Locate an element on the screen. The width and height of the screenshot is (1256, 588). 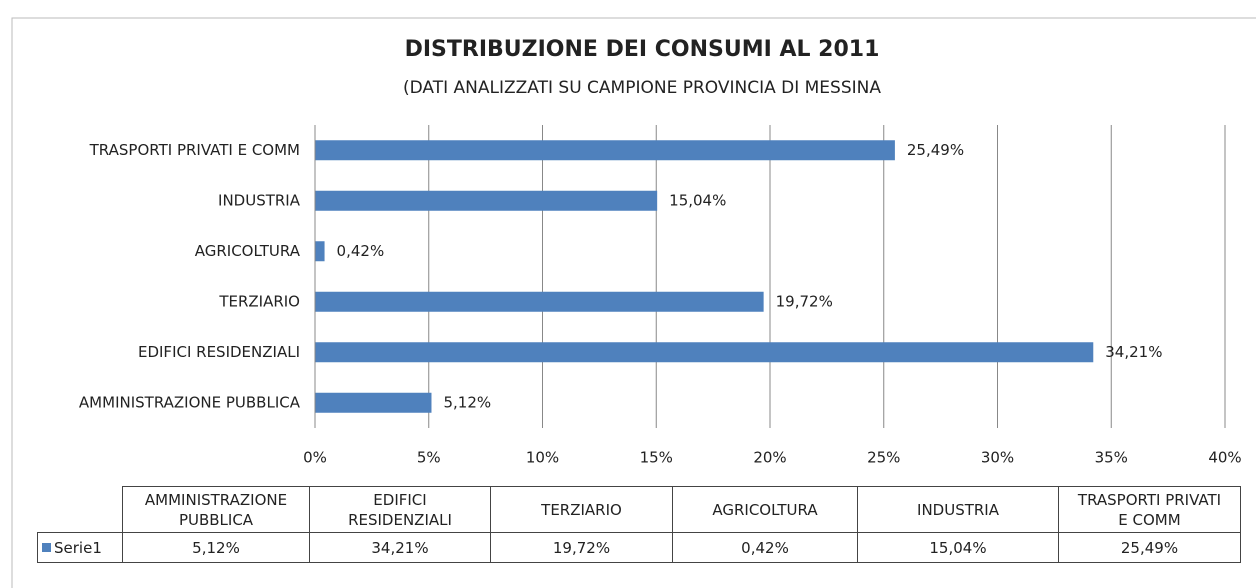
table-value: 19,72% is located at coordinates (581, 547).